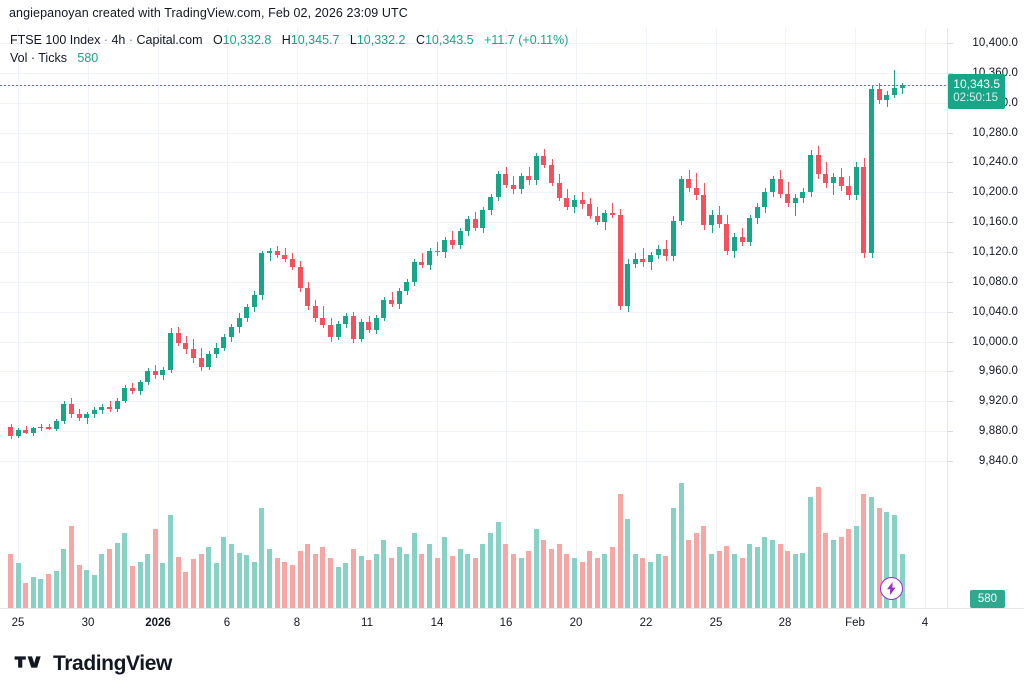 This screenshot has width=1024, height=696. What do you see at coordinates (38, 58) in the screenshot?
I see `legend-volume-title: Vol · Ticks` at bounding box center [38, 58].